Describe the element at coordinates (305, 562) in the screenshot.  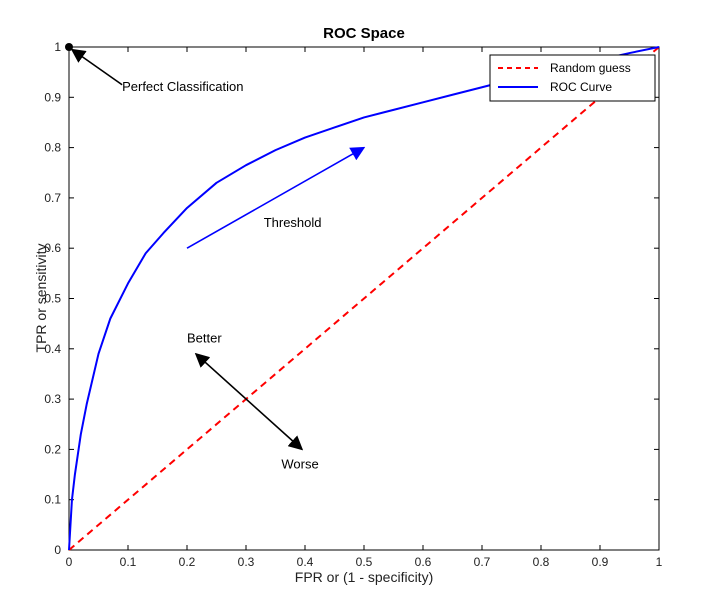
I see `x-tick-label: 0.4` at that location.